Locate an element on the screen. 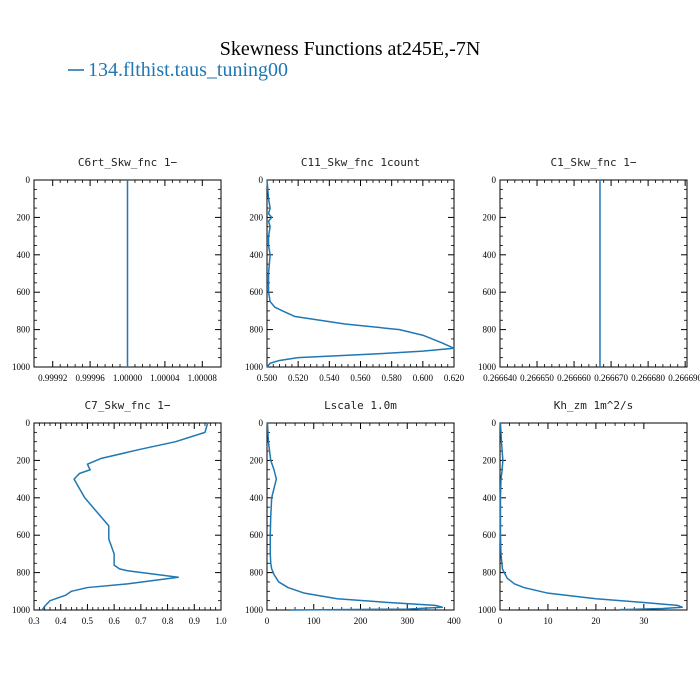  x-tick-label: 0.540 is located at coordinates (329, 378).